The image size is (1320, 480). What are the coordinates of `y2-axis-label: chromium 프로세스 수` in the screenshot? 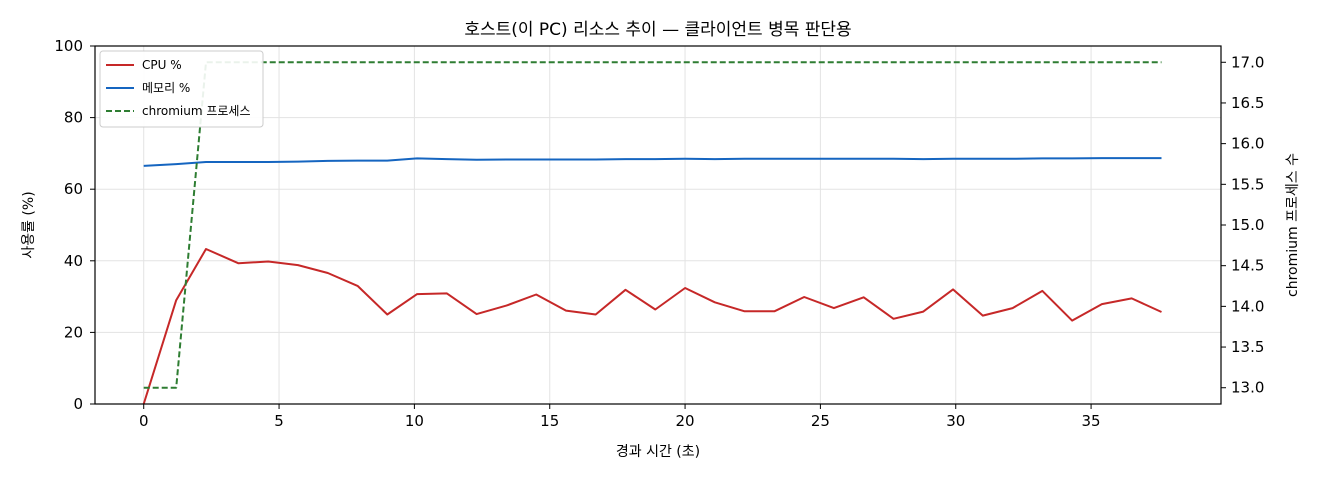 It's located at (1293, 225).